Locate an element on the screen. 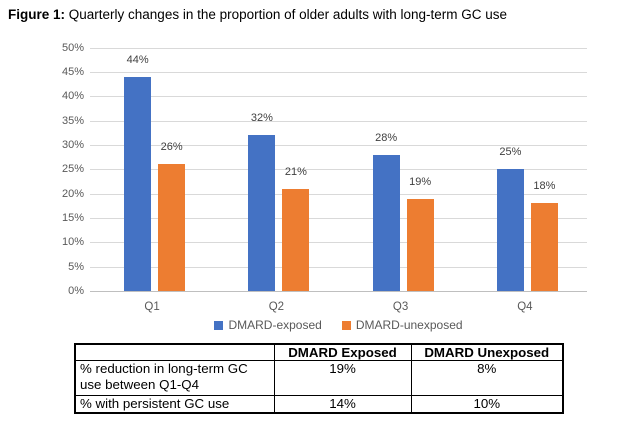  table-cell-value: 10% is located at coordinates (487, 404).